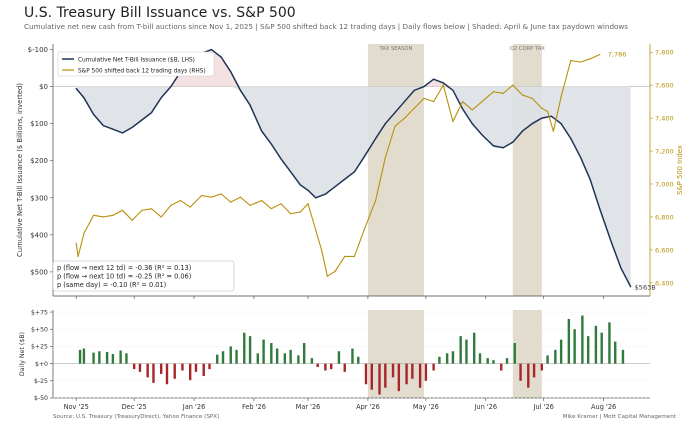  What do you see at coordinates (136, 64) in the screenshot?
I see `legend-box` at bounding box center [136, 64].